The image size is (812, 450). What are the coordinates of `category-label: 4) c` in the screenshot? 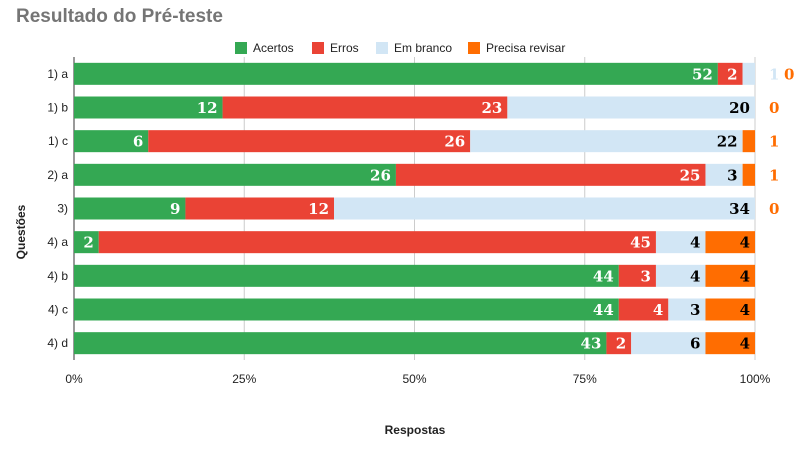 It's located at (58, 310).